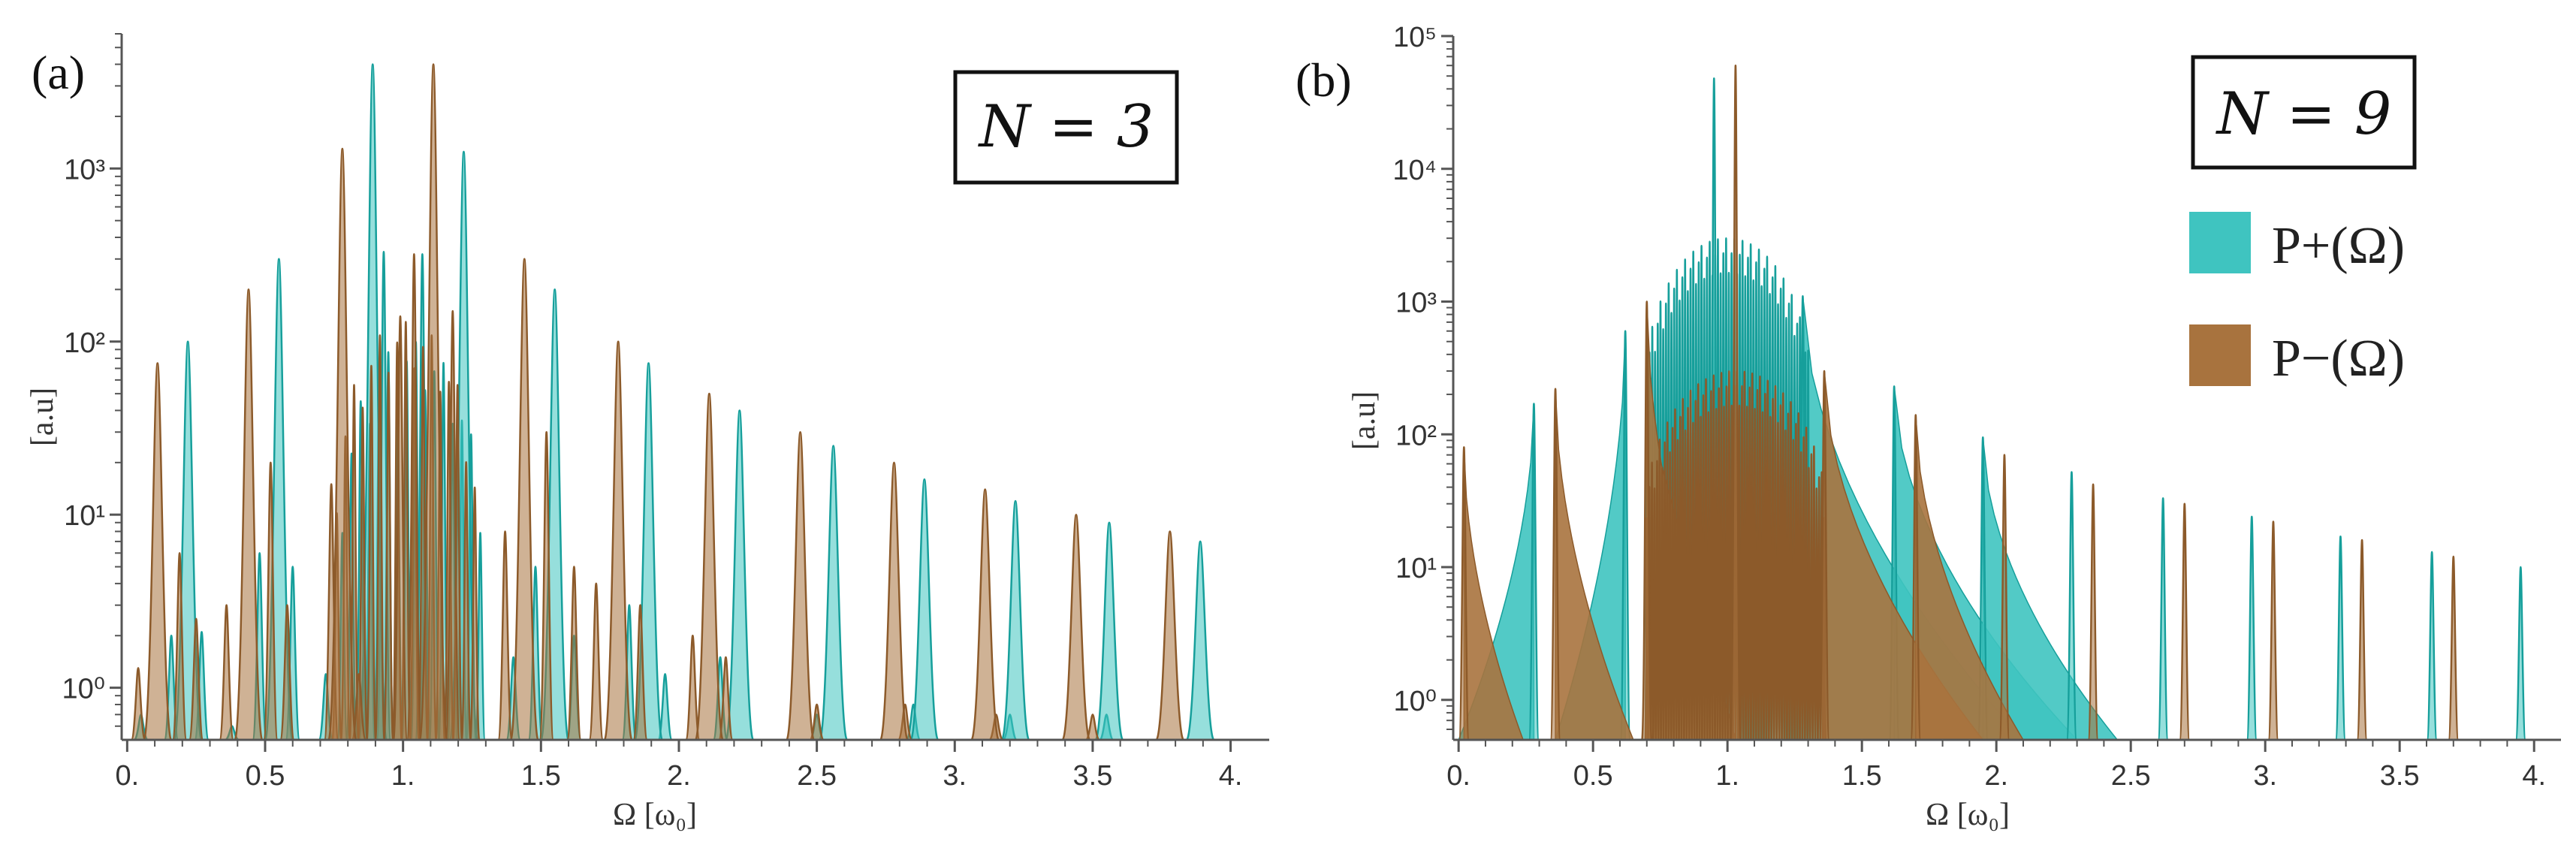 The image size is (2576, 845). Describe the element at coordinates (1414, 170) in the screenshot. I see `y-tick-label-4: 10⁴` at that location.